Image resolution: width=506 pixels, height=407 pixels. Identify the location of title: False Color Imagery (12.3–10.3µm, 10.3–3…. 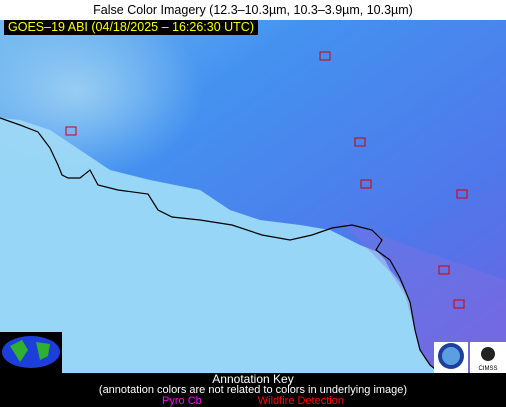
(253, 10).